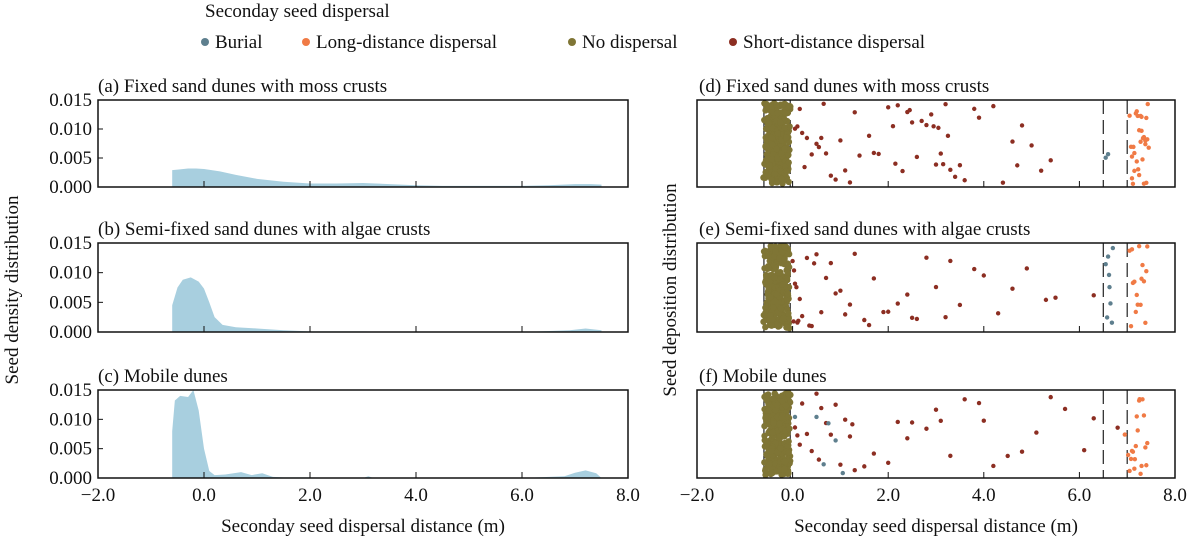 This screenshot has width=1192, height=541. I want to click on x-tick-label: 2.0, so click(310, 495).